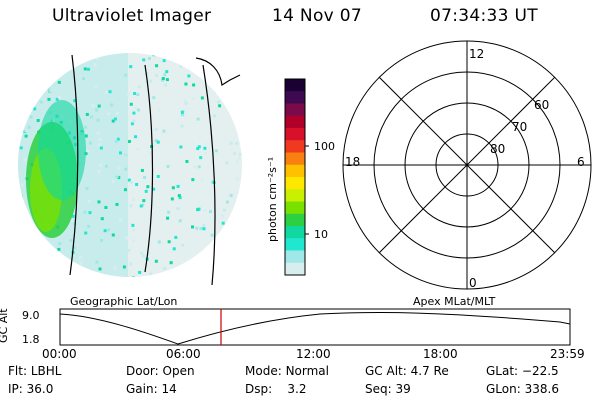 Image resolution: width=600 pixels, height=400 pixels. I want to click on time-tick-0000: 00:00, so click(59, 354).